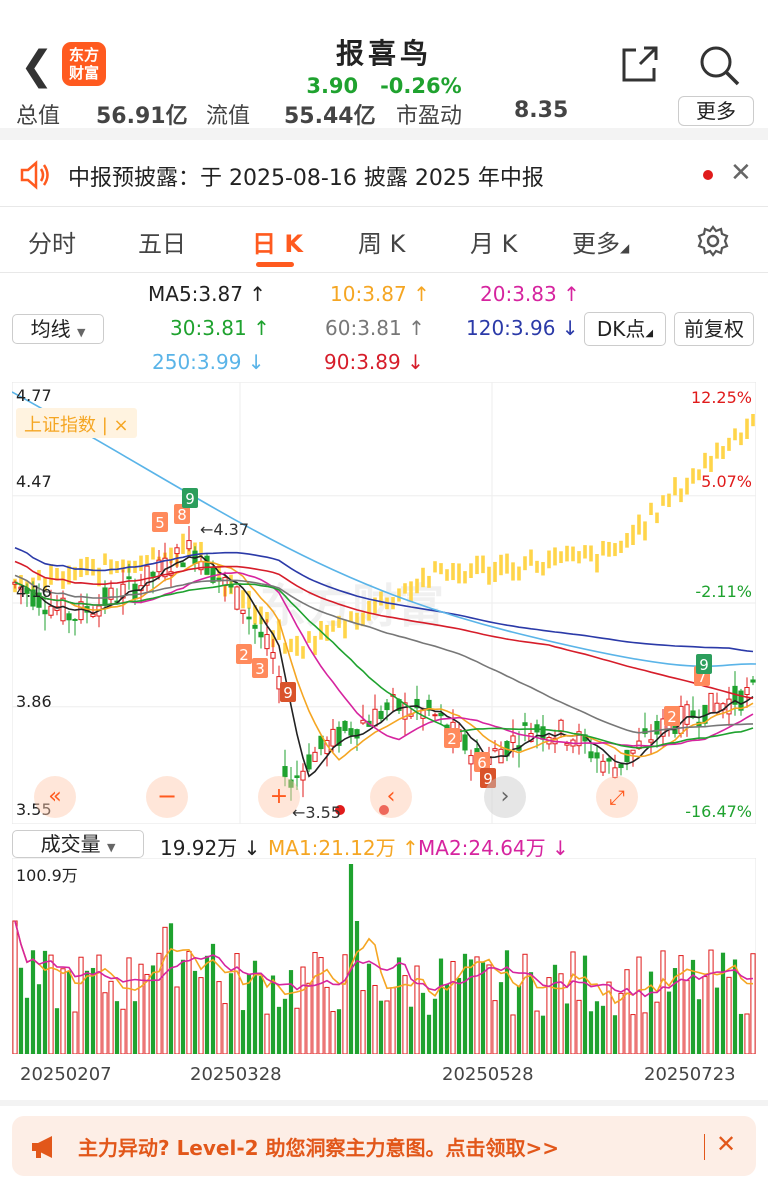 The width and height of the screenshot is (768, 1188). I want to click on price-adjust-button: 前复权, so click(714, 329).